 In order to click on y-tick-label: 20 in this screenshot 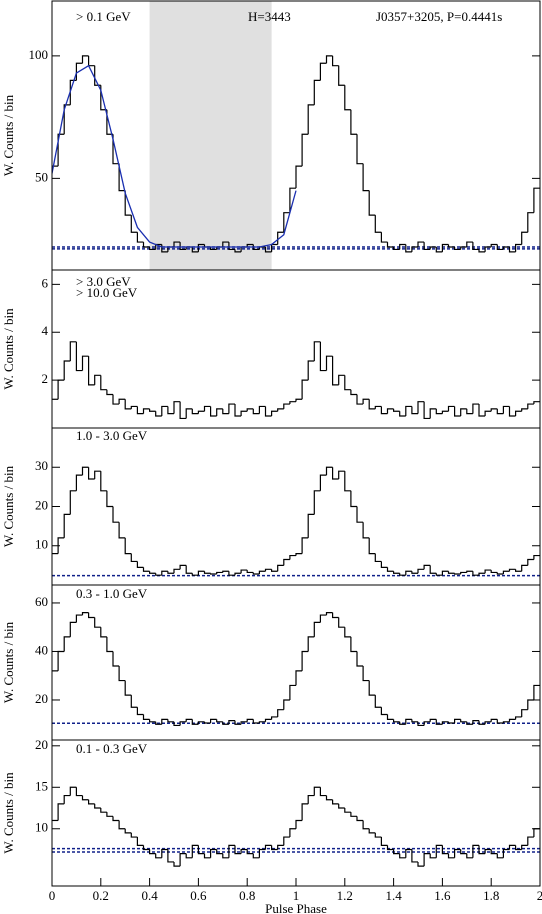, I will do `click(41, 504)`.